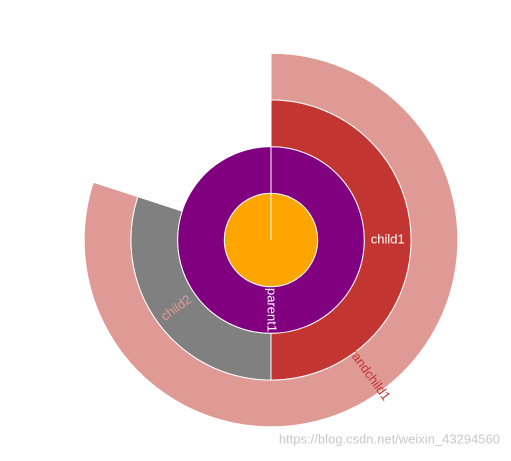  Describe the element at coordinates (389, 438) in the screenshot. I see `watermark: https://blog.csdn.net/weixin_43294560` at that location.